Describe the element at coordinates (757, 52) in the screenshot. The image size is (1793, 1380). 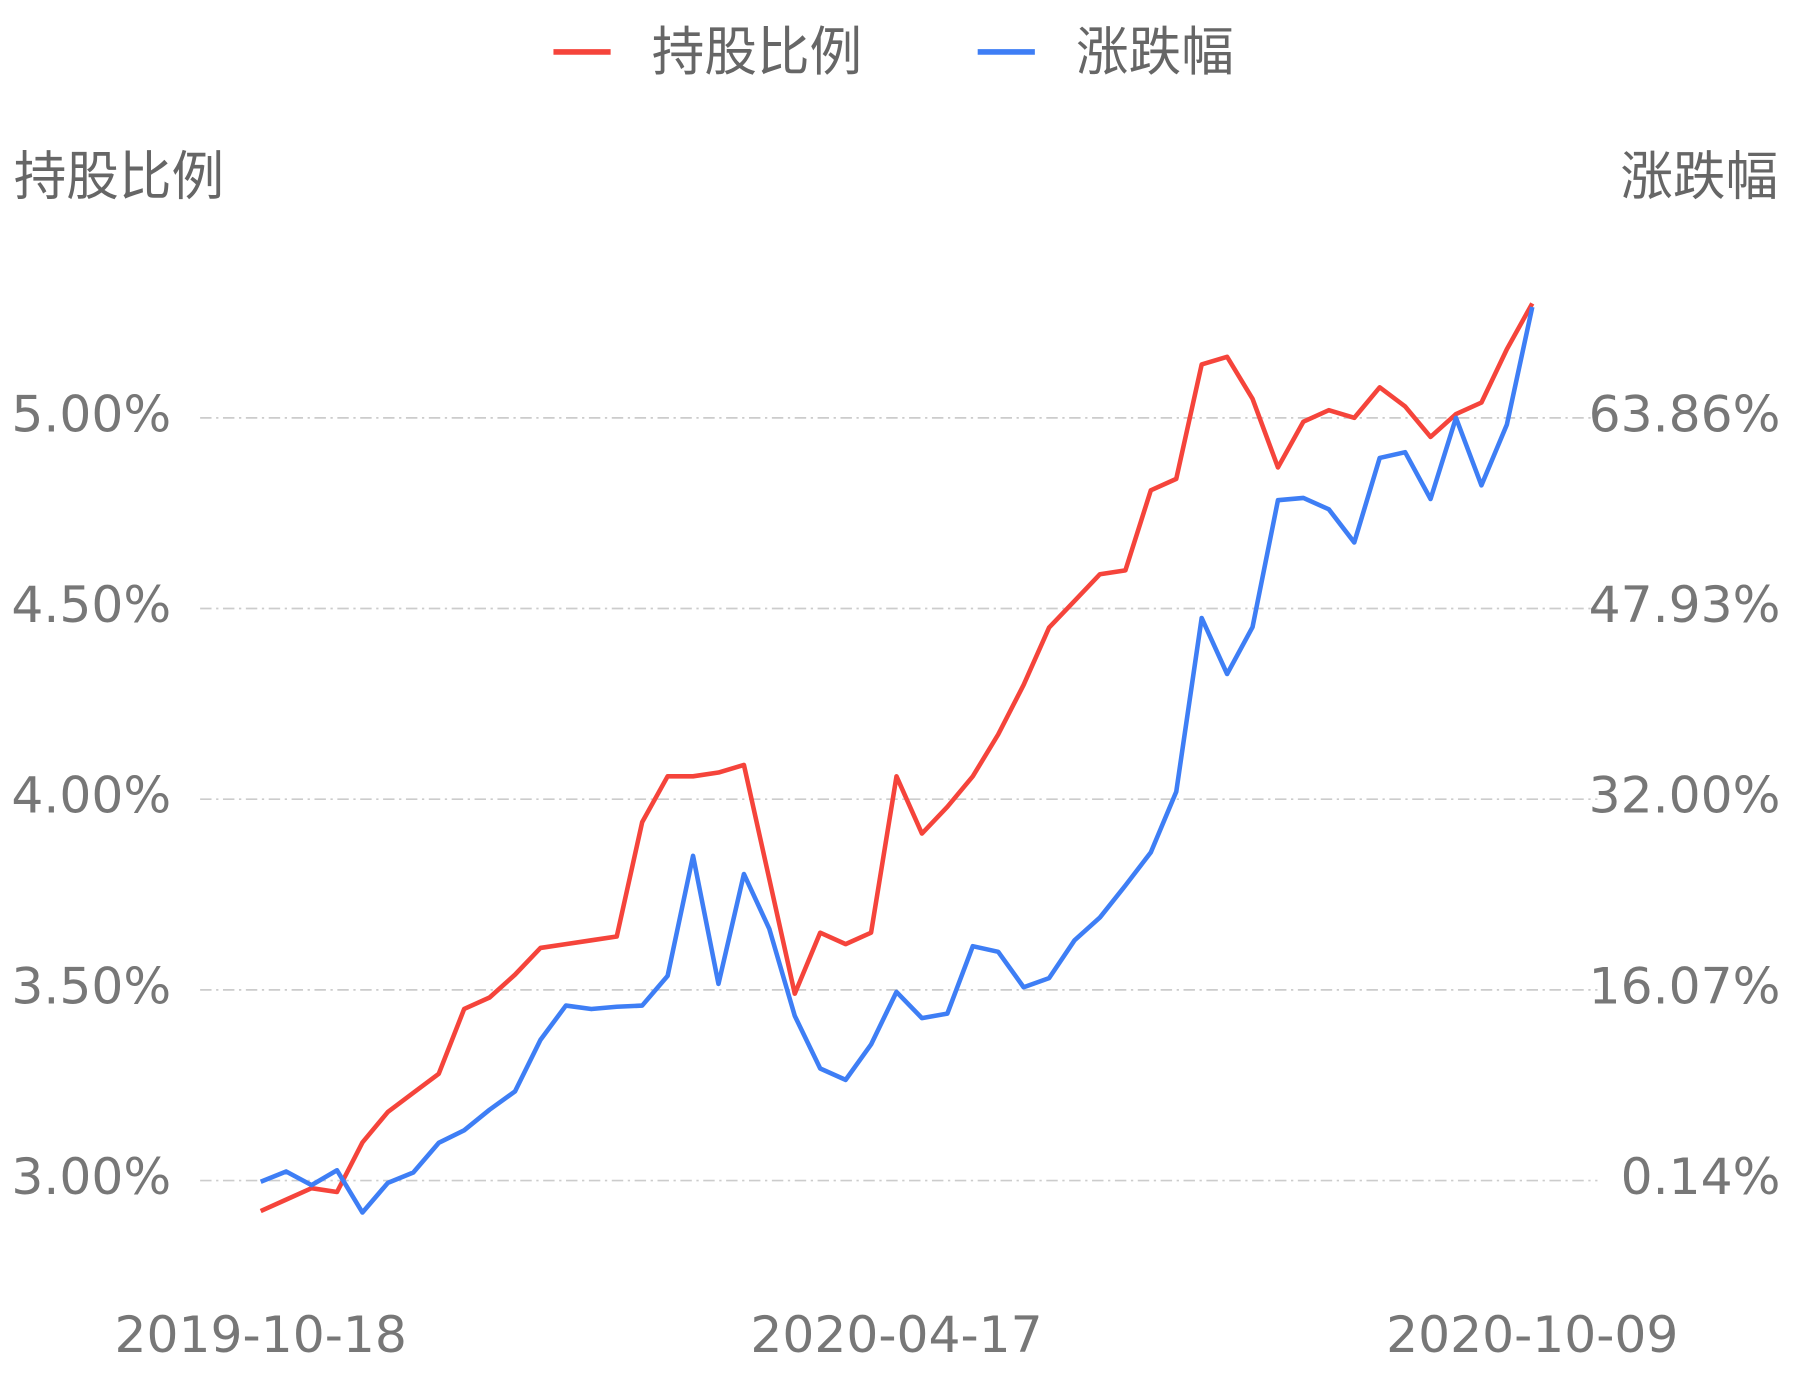
I see `legend-label: 持股比例` at that location.